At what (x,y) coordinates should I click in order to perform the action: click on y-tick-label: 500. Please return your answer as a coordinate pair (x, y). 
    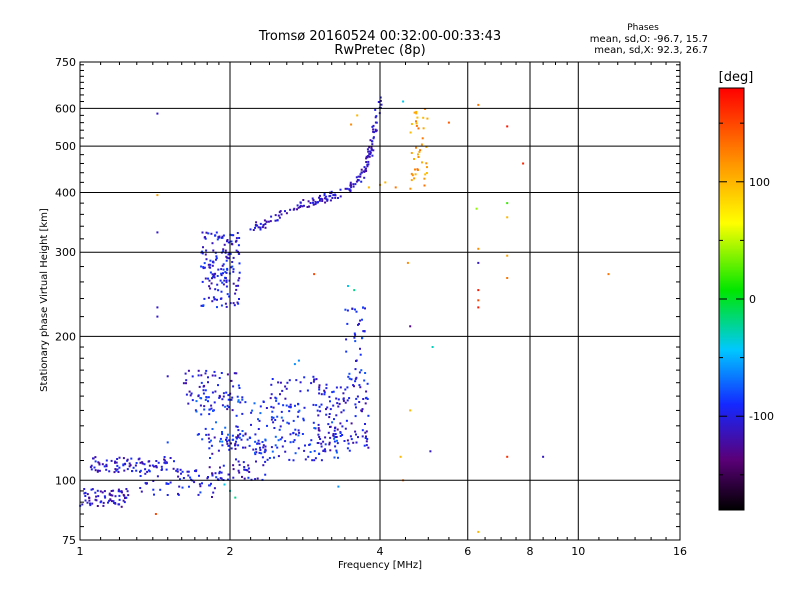
    Looking at the image, I should click on (65, 146).